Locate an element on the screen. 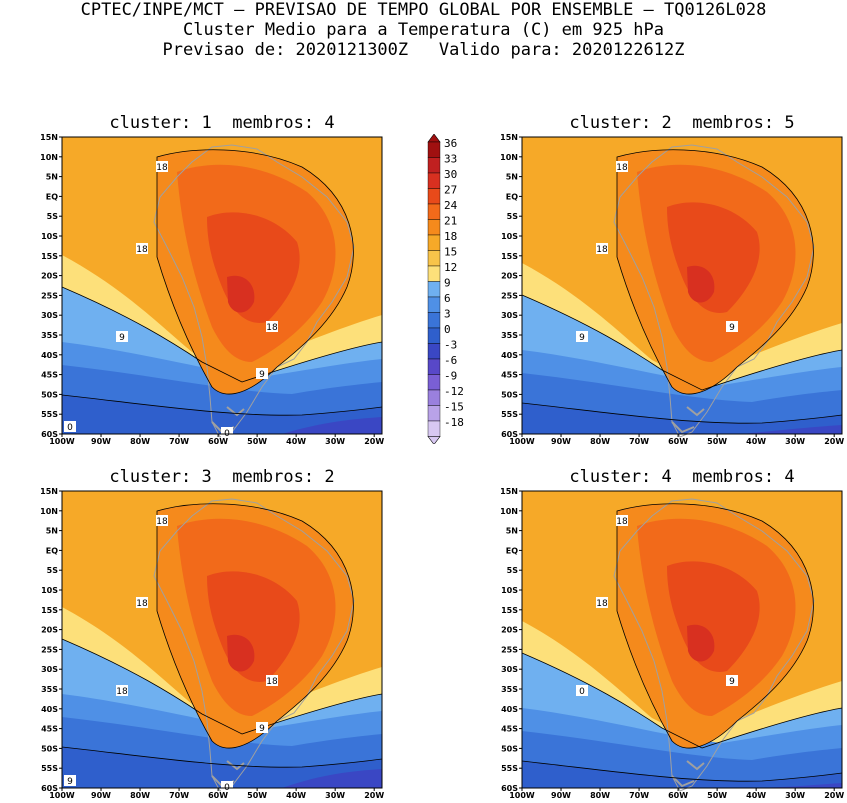 The height and width of the screenshot is (803, 847). lat-label: 10N is located at coordinates (49, 157).